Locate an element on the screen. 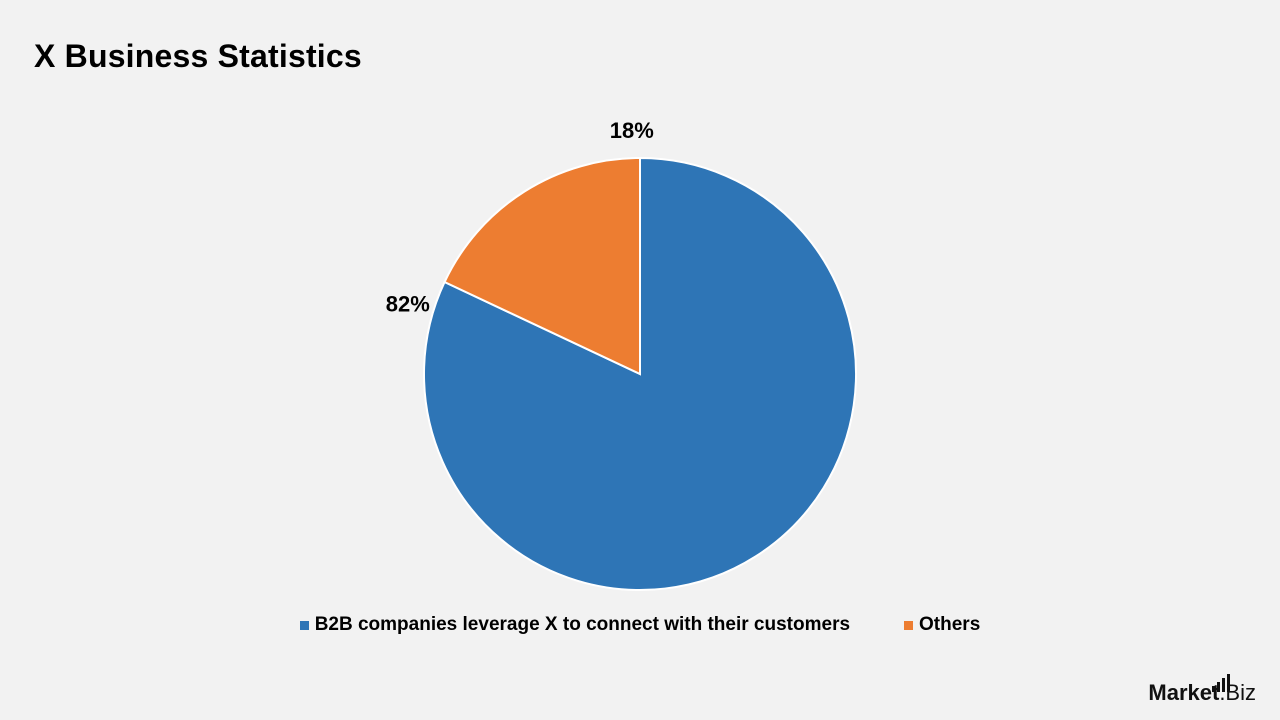  pie-slice-others is located at coordinates (542, 266).